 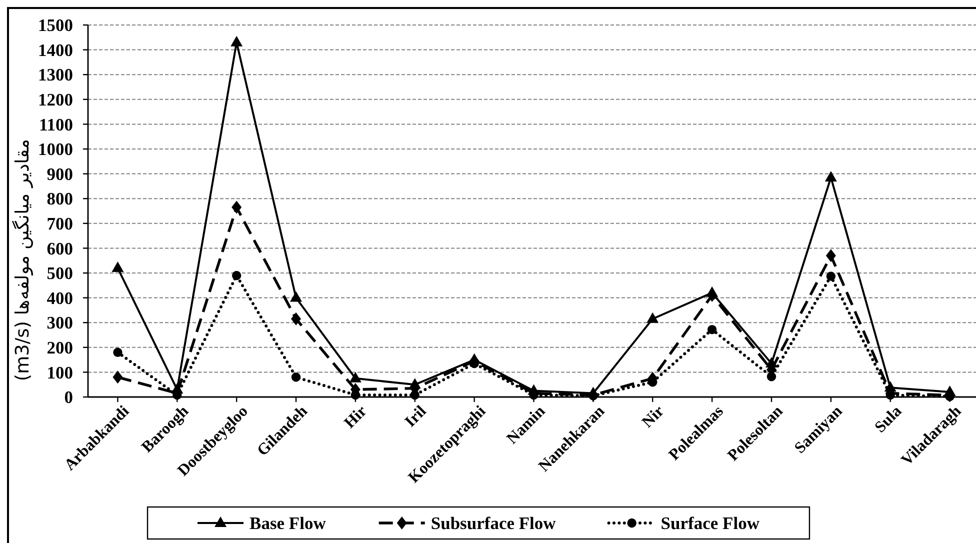 I want to click on legend-label: Subsurface Flow, so click(x=493, y=523).